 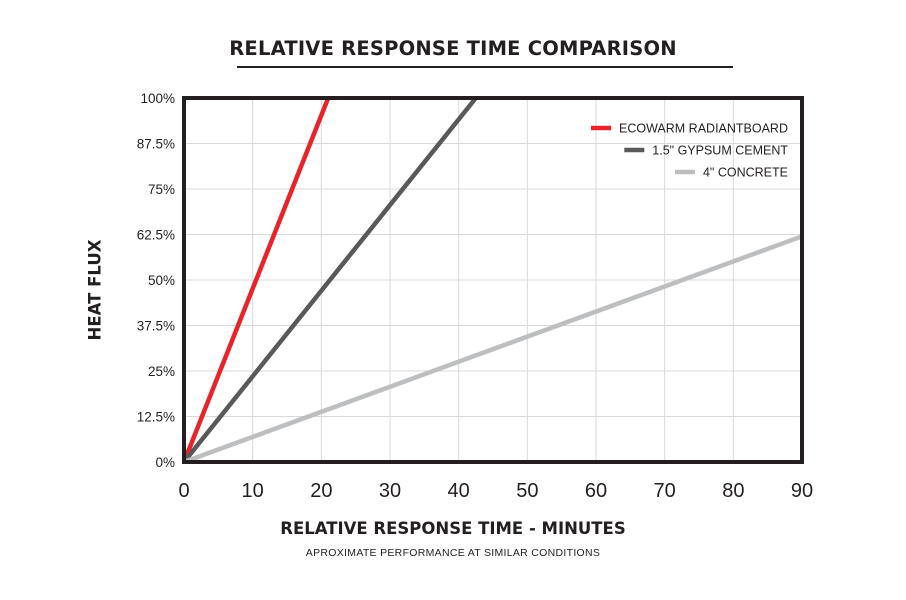 What do you see at coordinates (157, 98) in the screenshot?
I see `y-tick-label: 100%` at bounding box center [157, 98].